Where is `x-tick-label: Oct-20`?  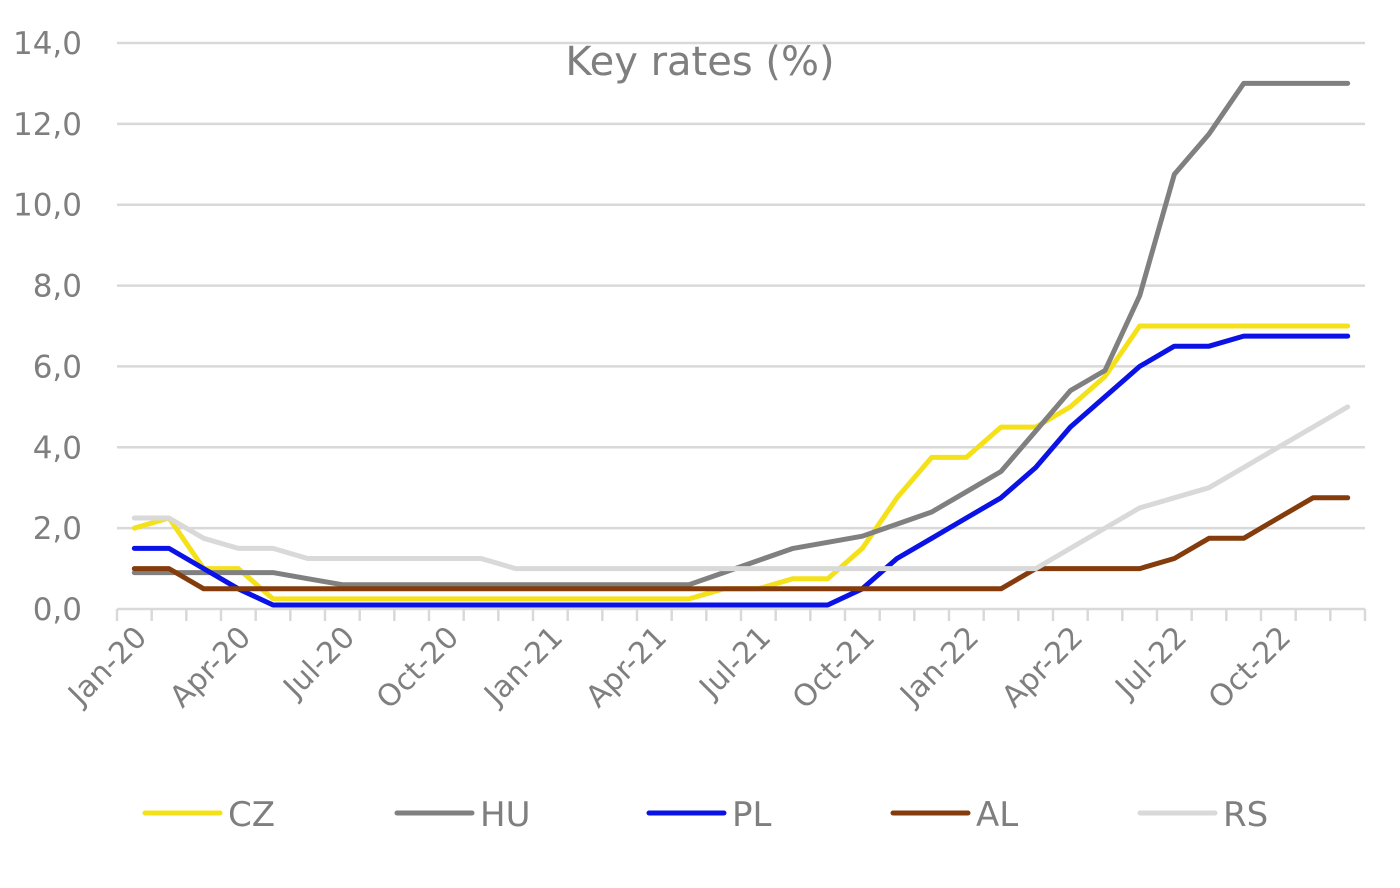 x-tick-label: Oct-20 is located at coordinates (418, 668).